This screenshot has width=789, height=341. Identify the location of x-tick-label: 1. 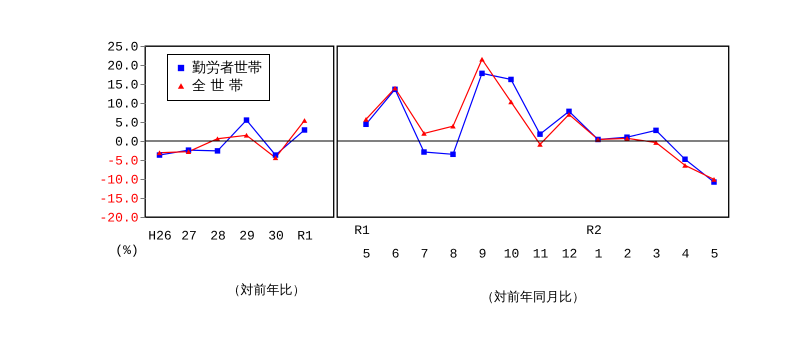
(598, 254).